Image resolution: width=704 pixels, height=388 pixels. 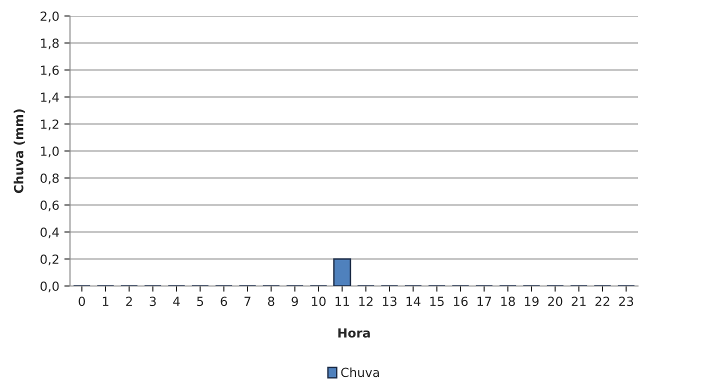 What do you see at coordinates (389, 301) in the screenshot?
I see `x-tick-label: 13` at bounding box center [389, 301].